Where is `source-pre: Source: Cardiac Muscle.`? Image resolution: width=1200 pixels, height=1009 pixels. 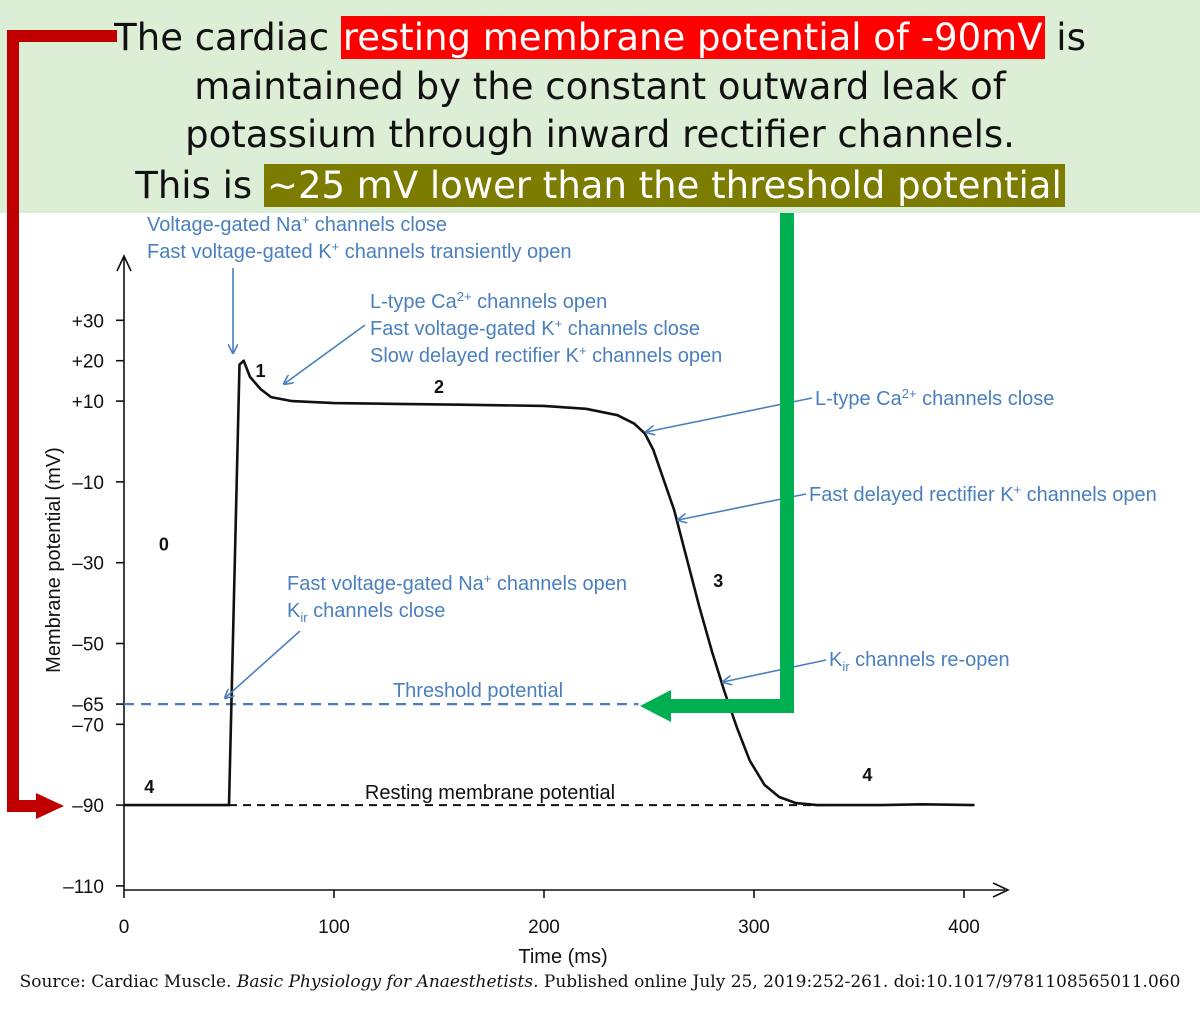 source-pre: Source: Cardiac Muscle. is located at coordinates (128, 982).